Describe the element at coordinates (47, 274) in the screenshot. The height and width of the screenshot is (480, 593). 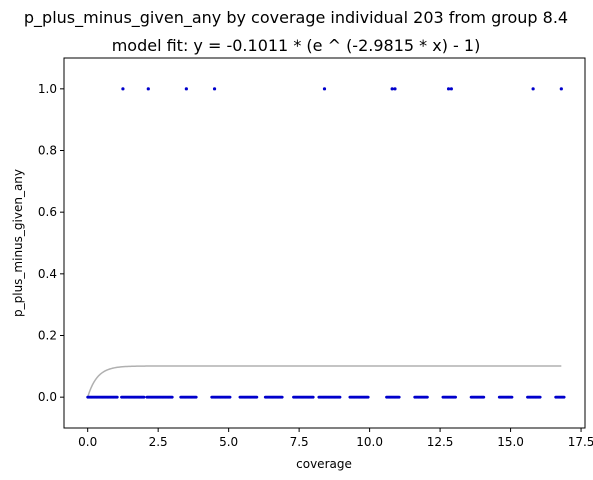
I see `y-tick-label: 0.4` at that location.